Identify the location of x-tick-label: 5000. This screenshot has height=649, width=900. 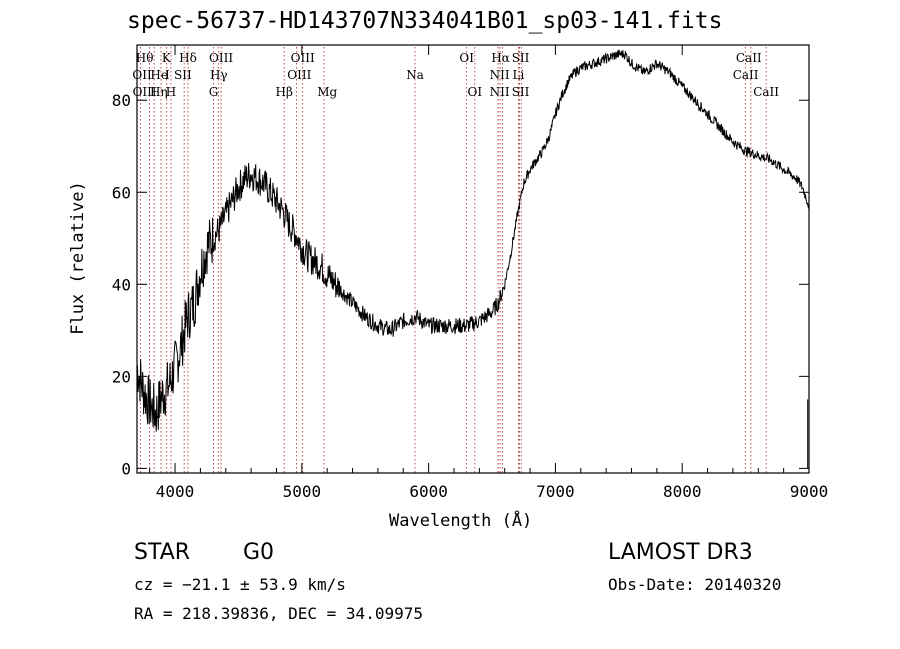
(302, 491).